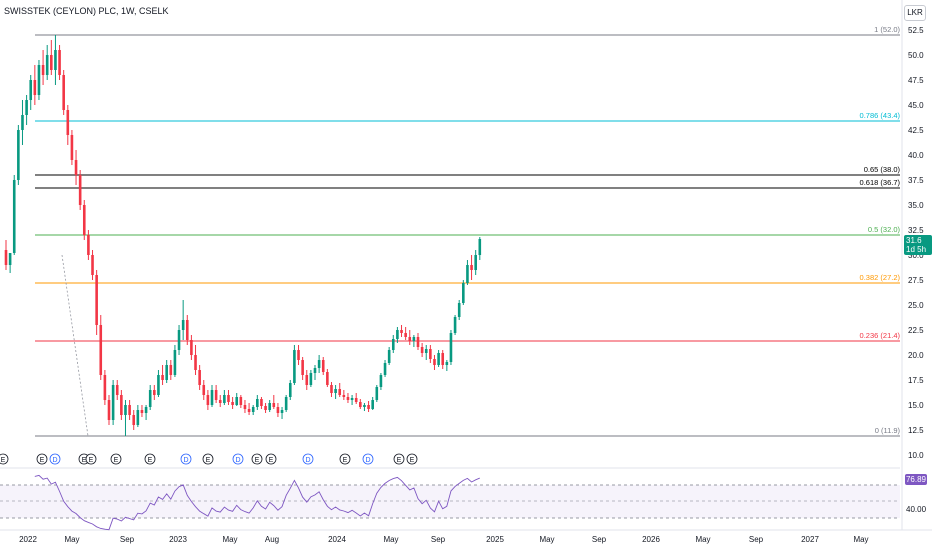 This screenshot has height=550, width=932. What do you see at coordinates (28, 539) in the screenshot?
I see `x-tick-label: 2022` at bounding box center [28, 539].